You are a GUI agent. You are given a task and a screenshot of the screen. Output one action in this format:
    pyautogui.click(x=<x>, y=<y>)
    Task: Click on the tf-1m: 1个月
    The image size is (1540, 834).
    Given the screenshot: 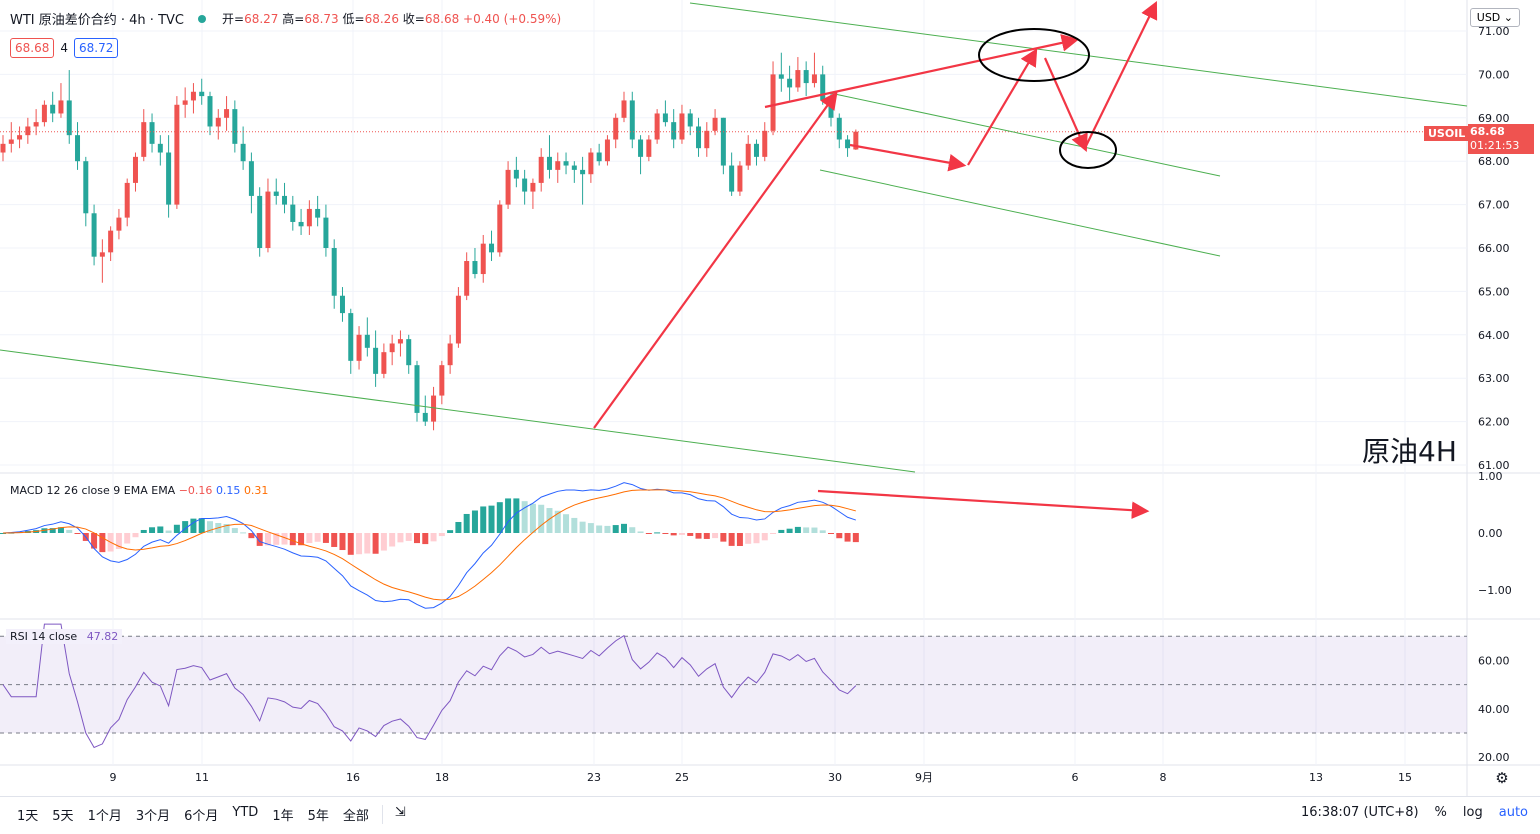 What is the action you would take?
    pyautogui.click(x=104, y=816)
    